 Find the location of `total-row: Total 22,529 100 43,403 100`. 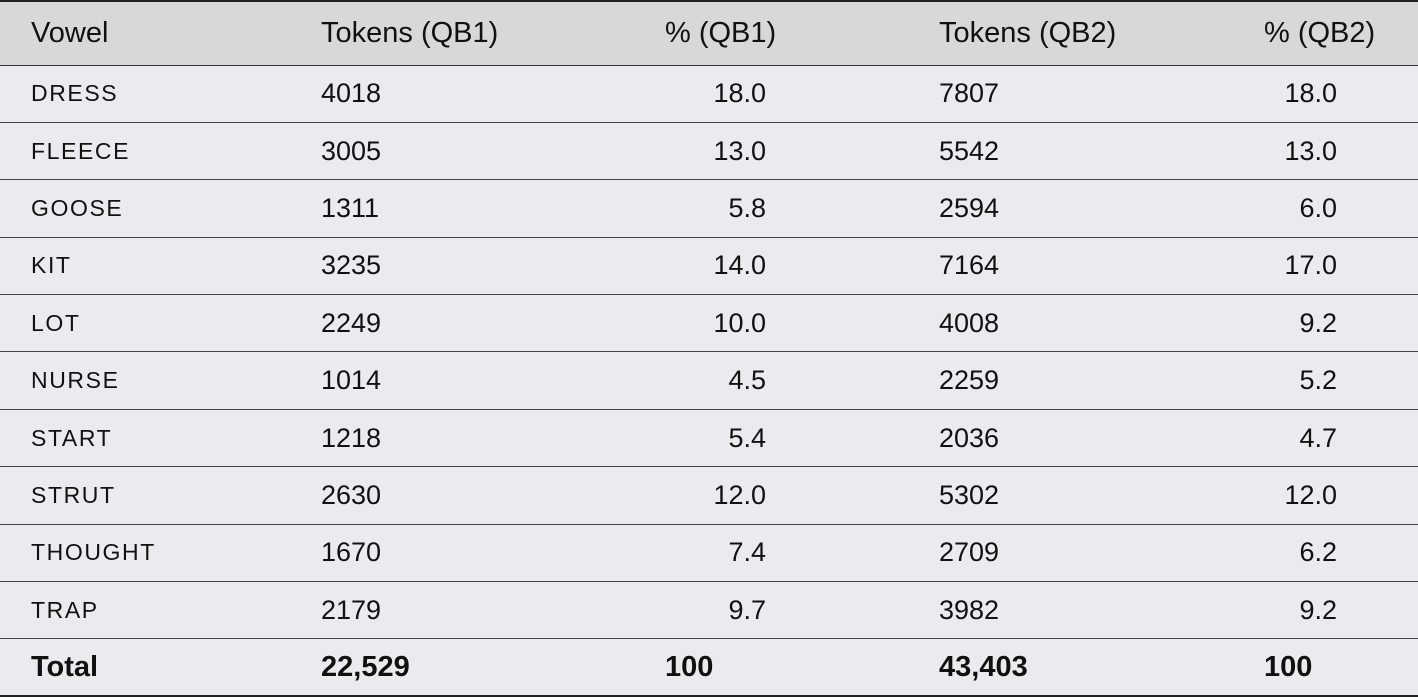

total-row: Total 22,529 100 43,403 100 is located at coordinates (709, 667).